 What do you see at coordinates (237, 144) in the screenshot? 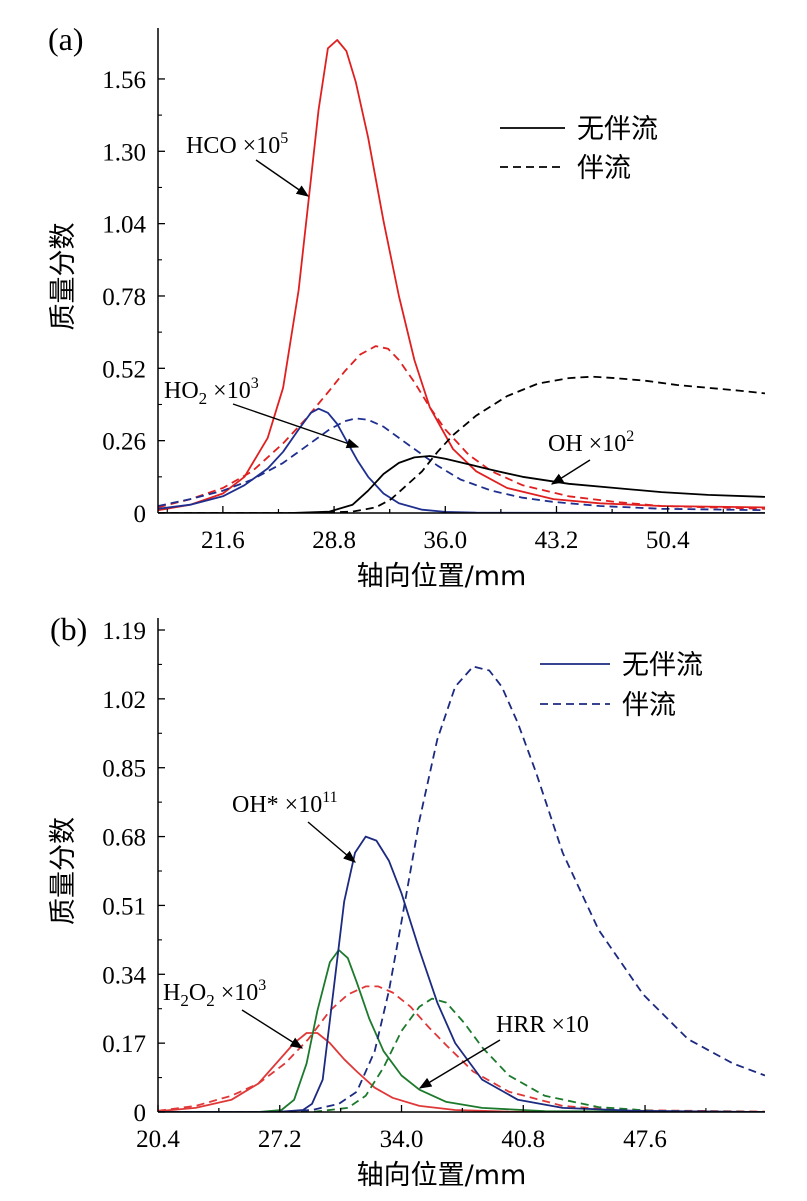
I see `annotation-label: HCO ×105` at bounding box center [237, 144].